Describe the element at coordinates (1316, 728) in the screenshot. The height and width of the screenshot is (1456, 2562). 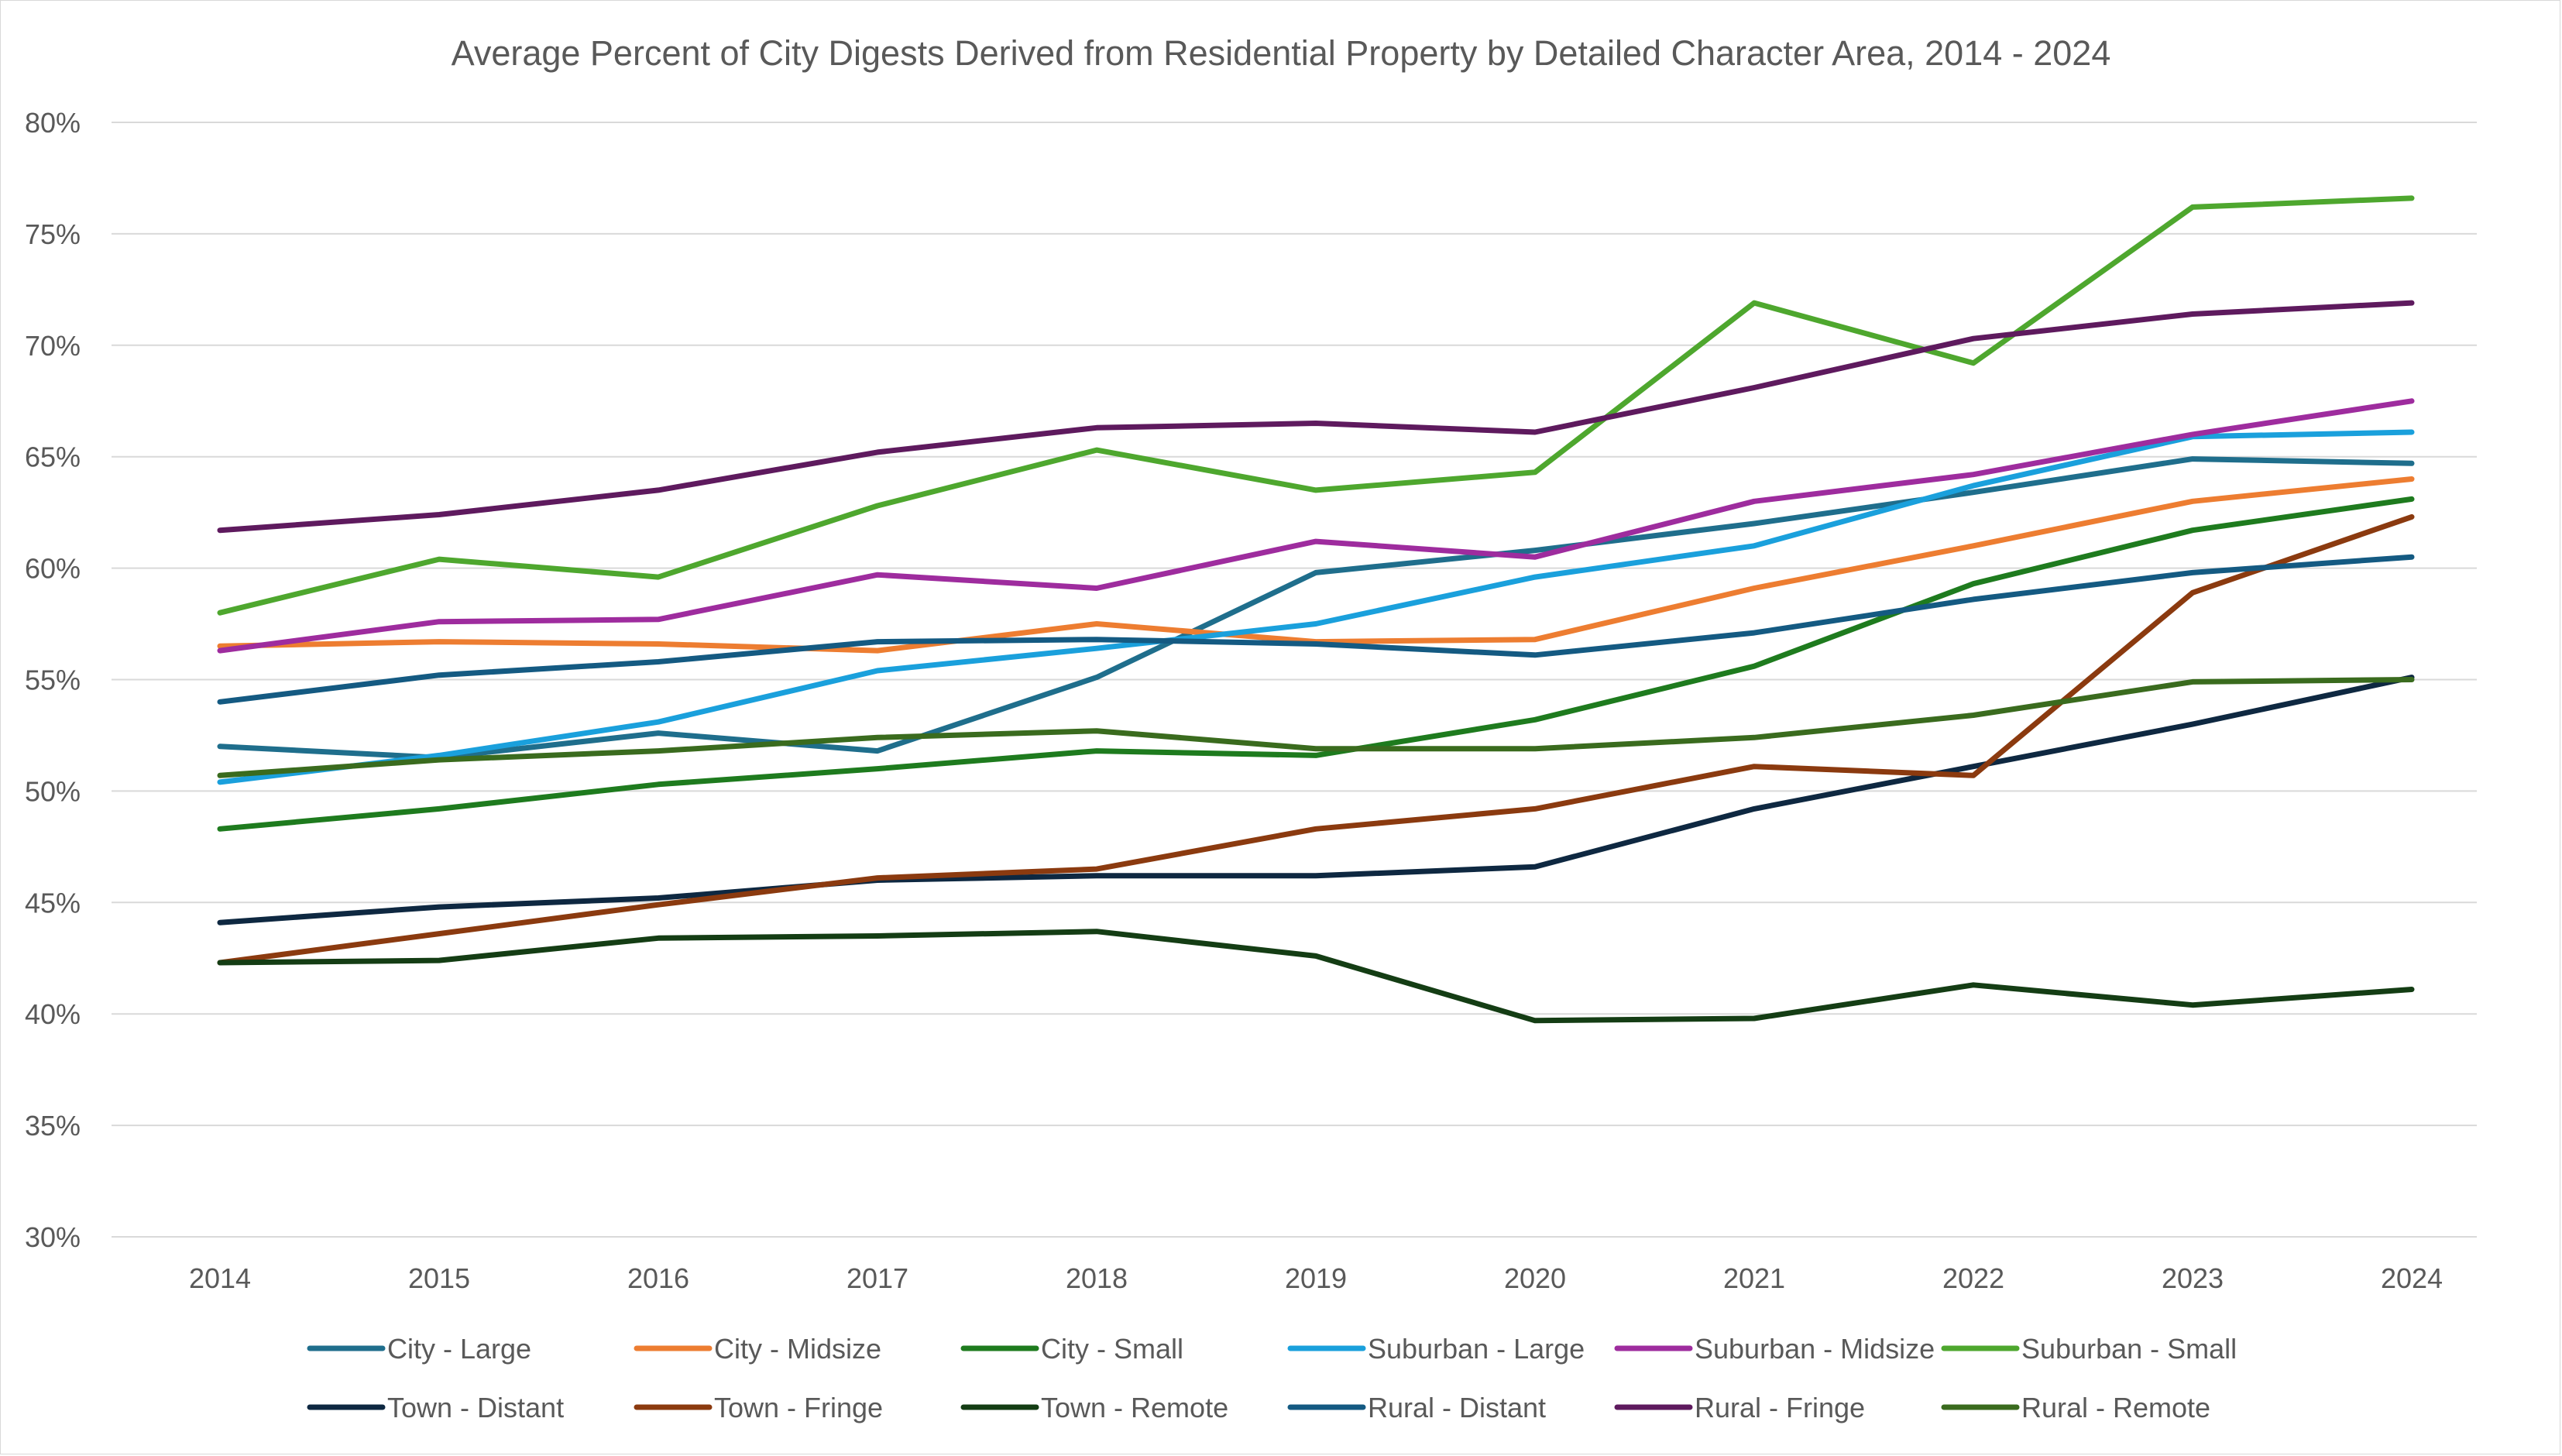
I see `series-line-rural-remote` at that location.